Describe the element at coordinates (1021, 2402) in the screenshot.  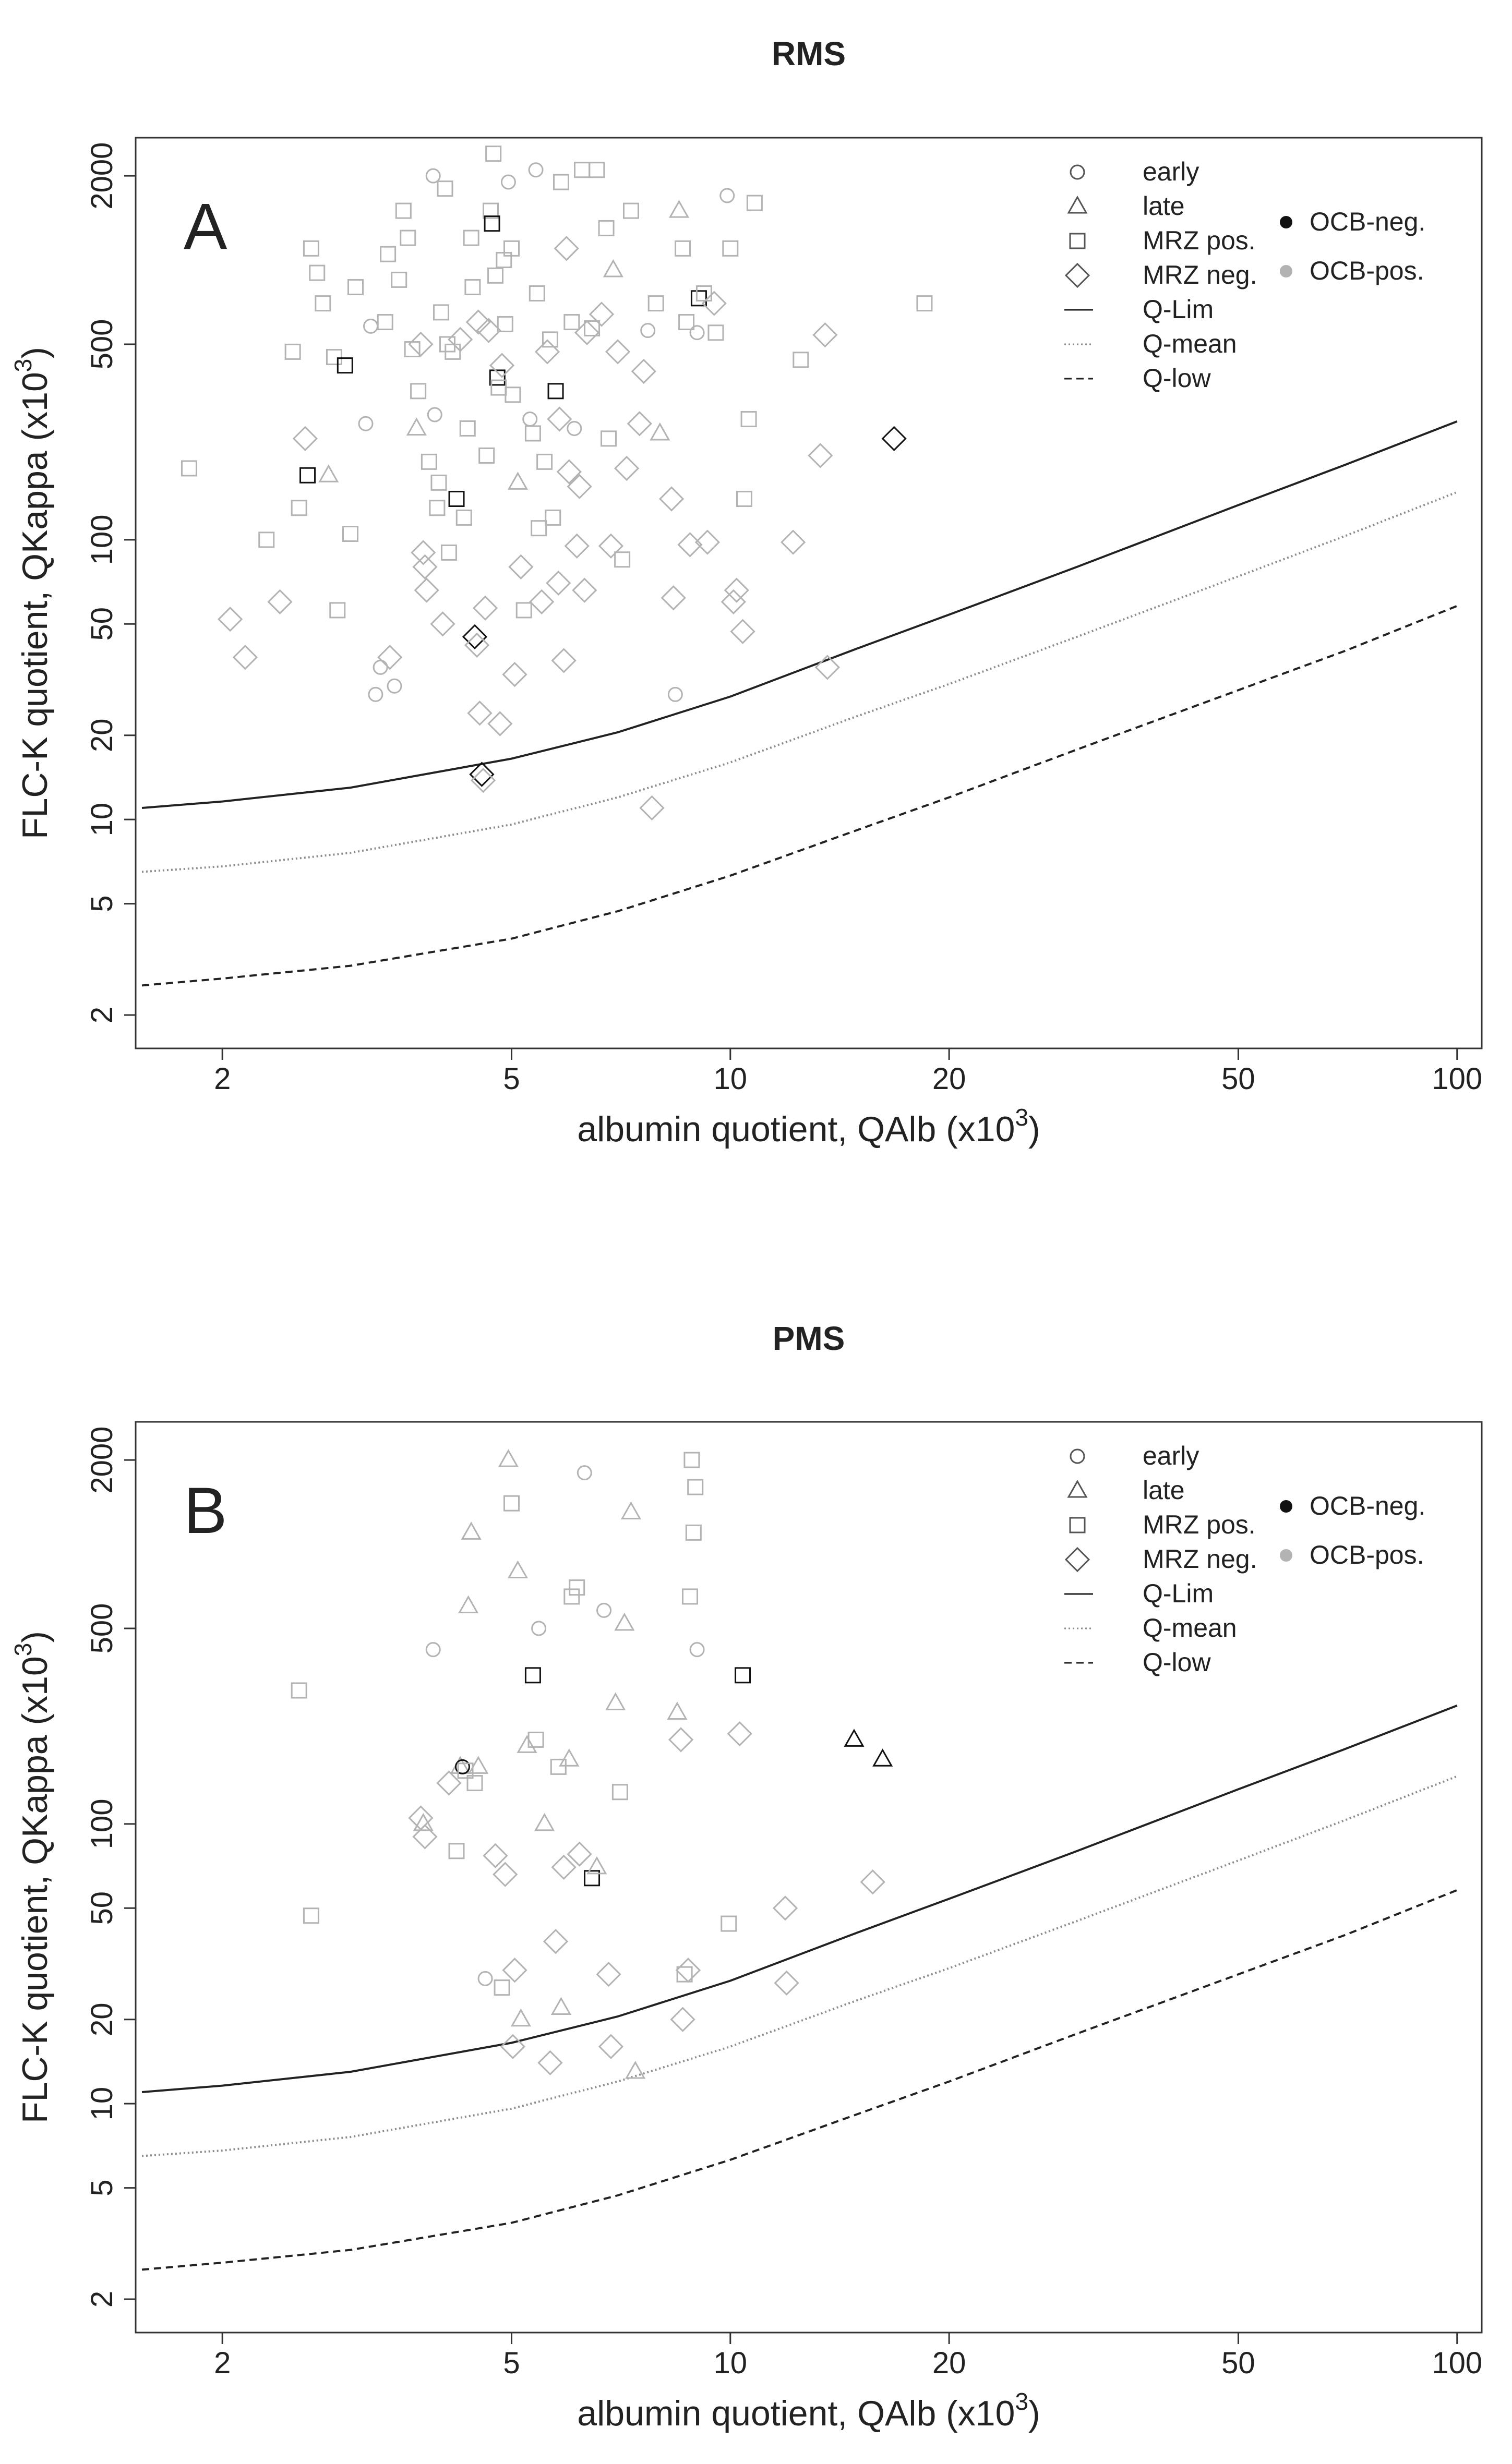
I see `x-axis-label-sup: 3` at that location.